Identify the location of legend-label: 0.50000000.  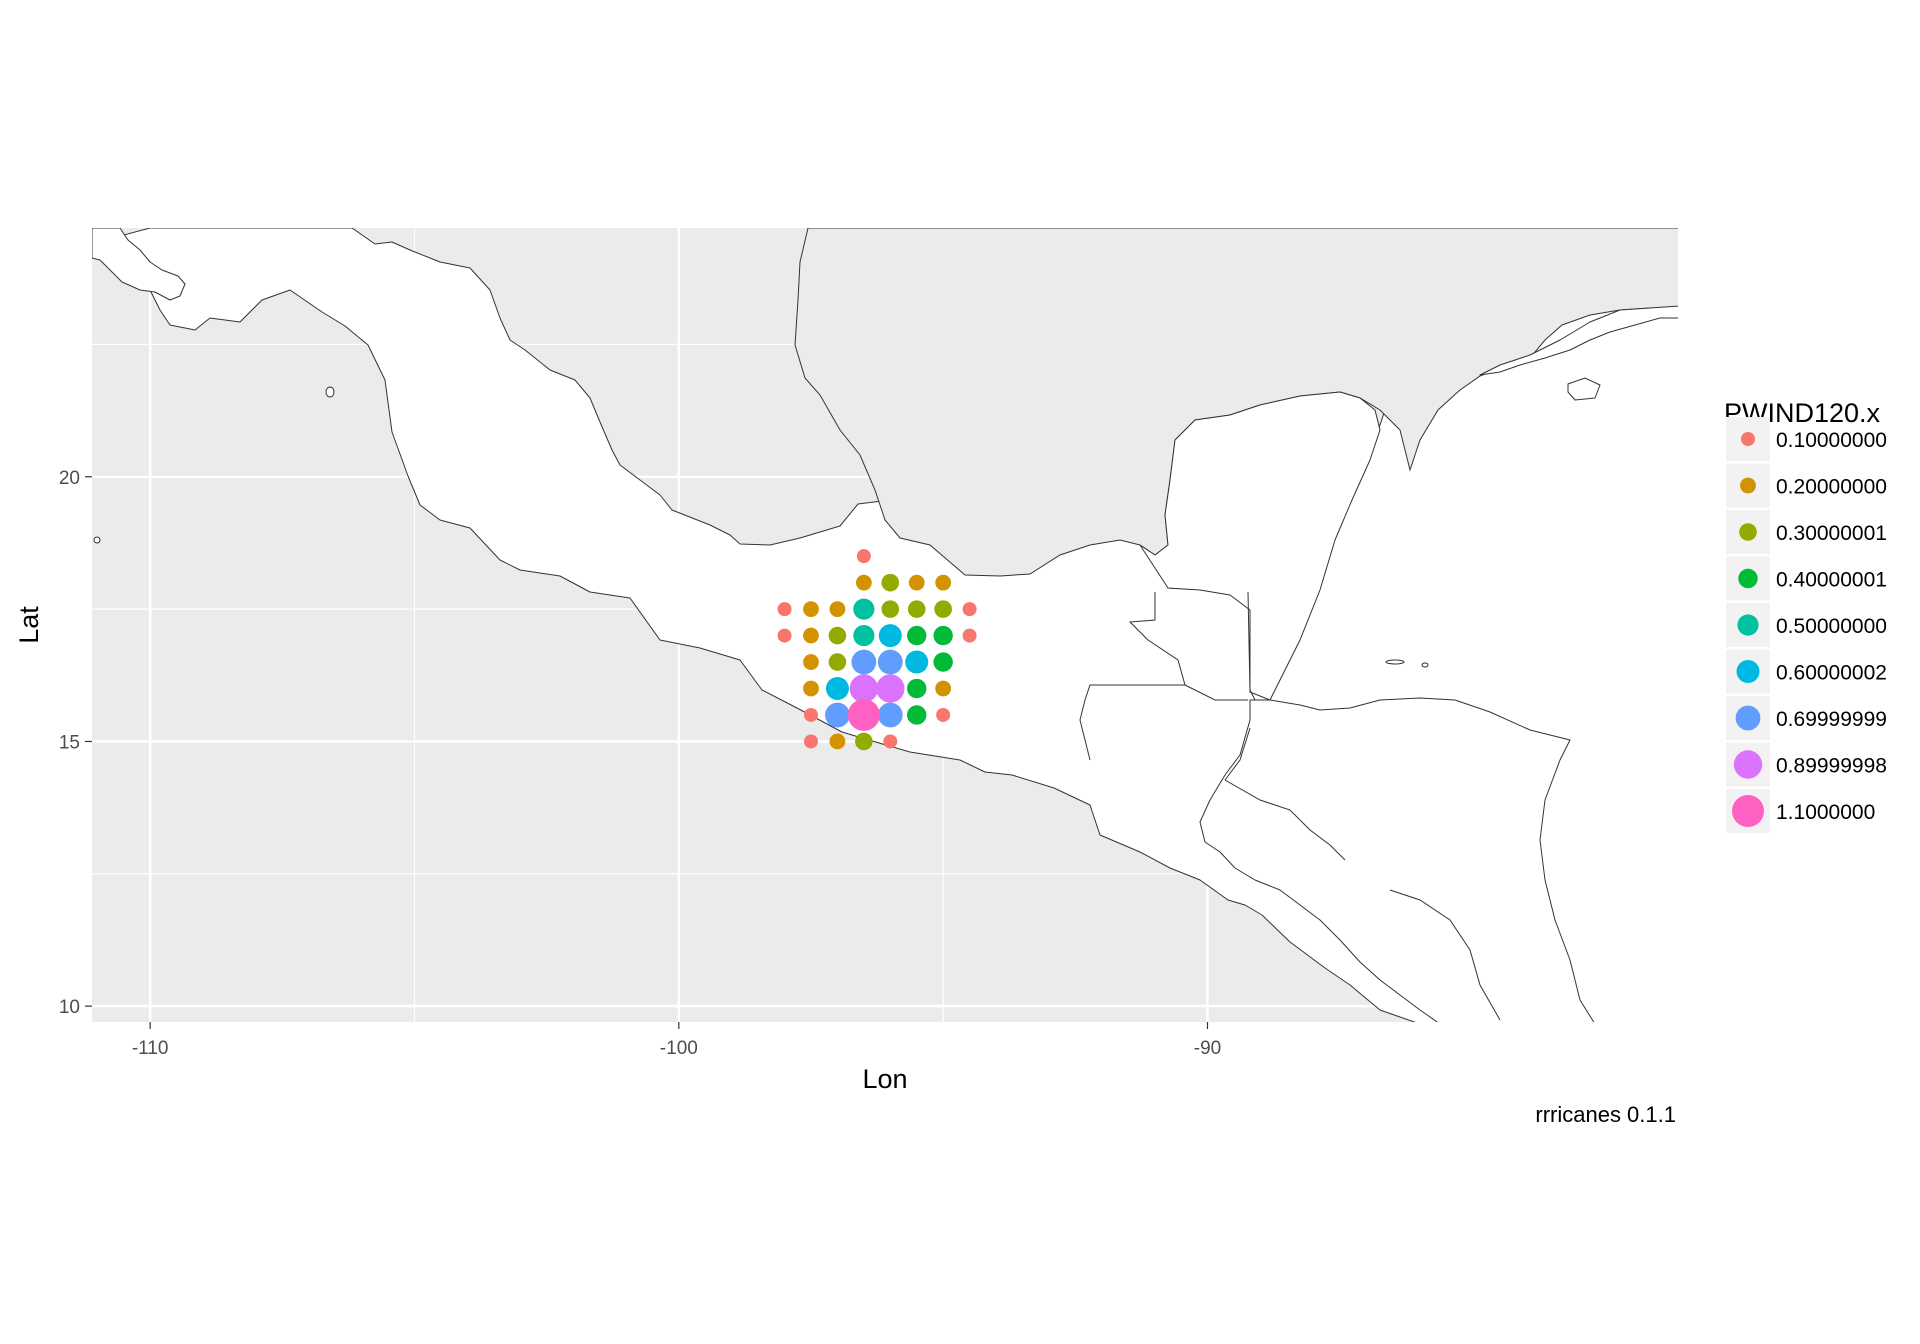
(1831, 626).